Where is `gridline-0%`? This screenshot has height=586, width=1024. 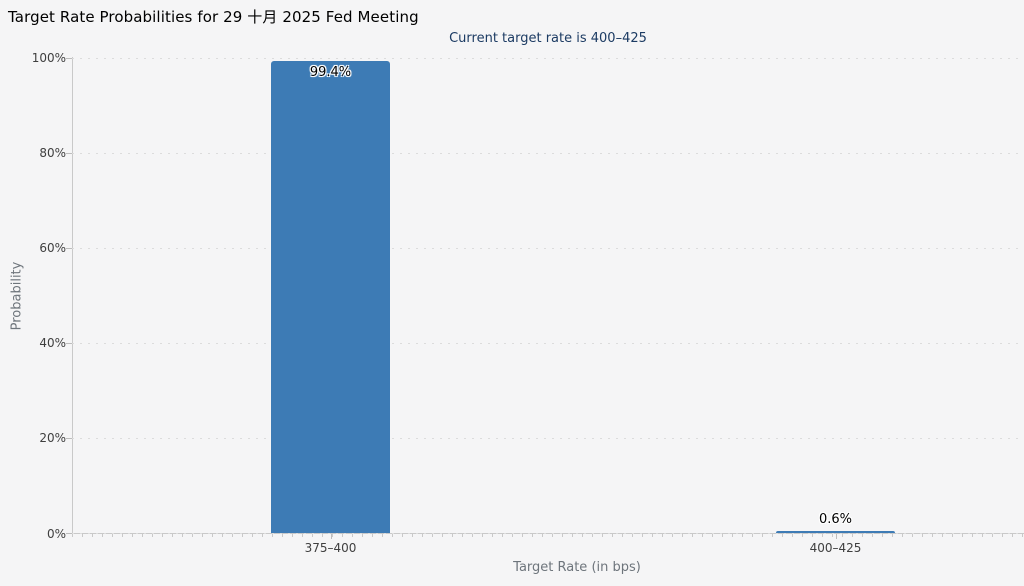
gridline-0% is located at coordinates (548, 533).